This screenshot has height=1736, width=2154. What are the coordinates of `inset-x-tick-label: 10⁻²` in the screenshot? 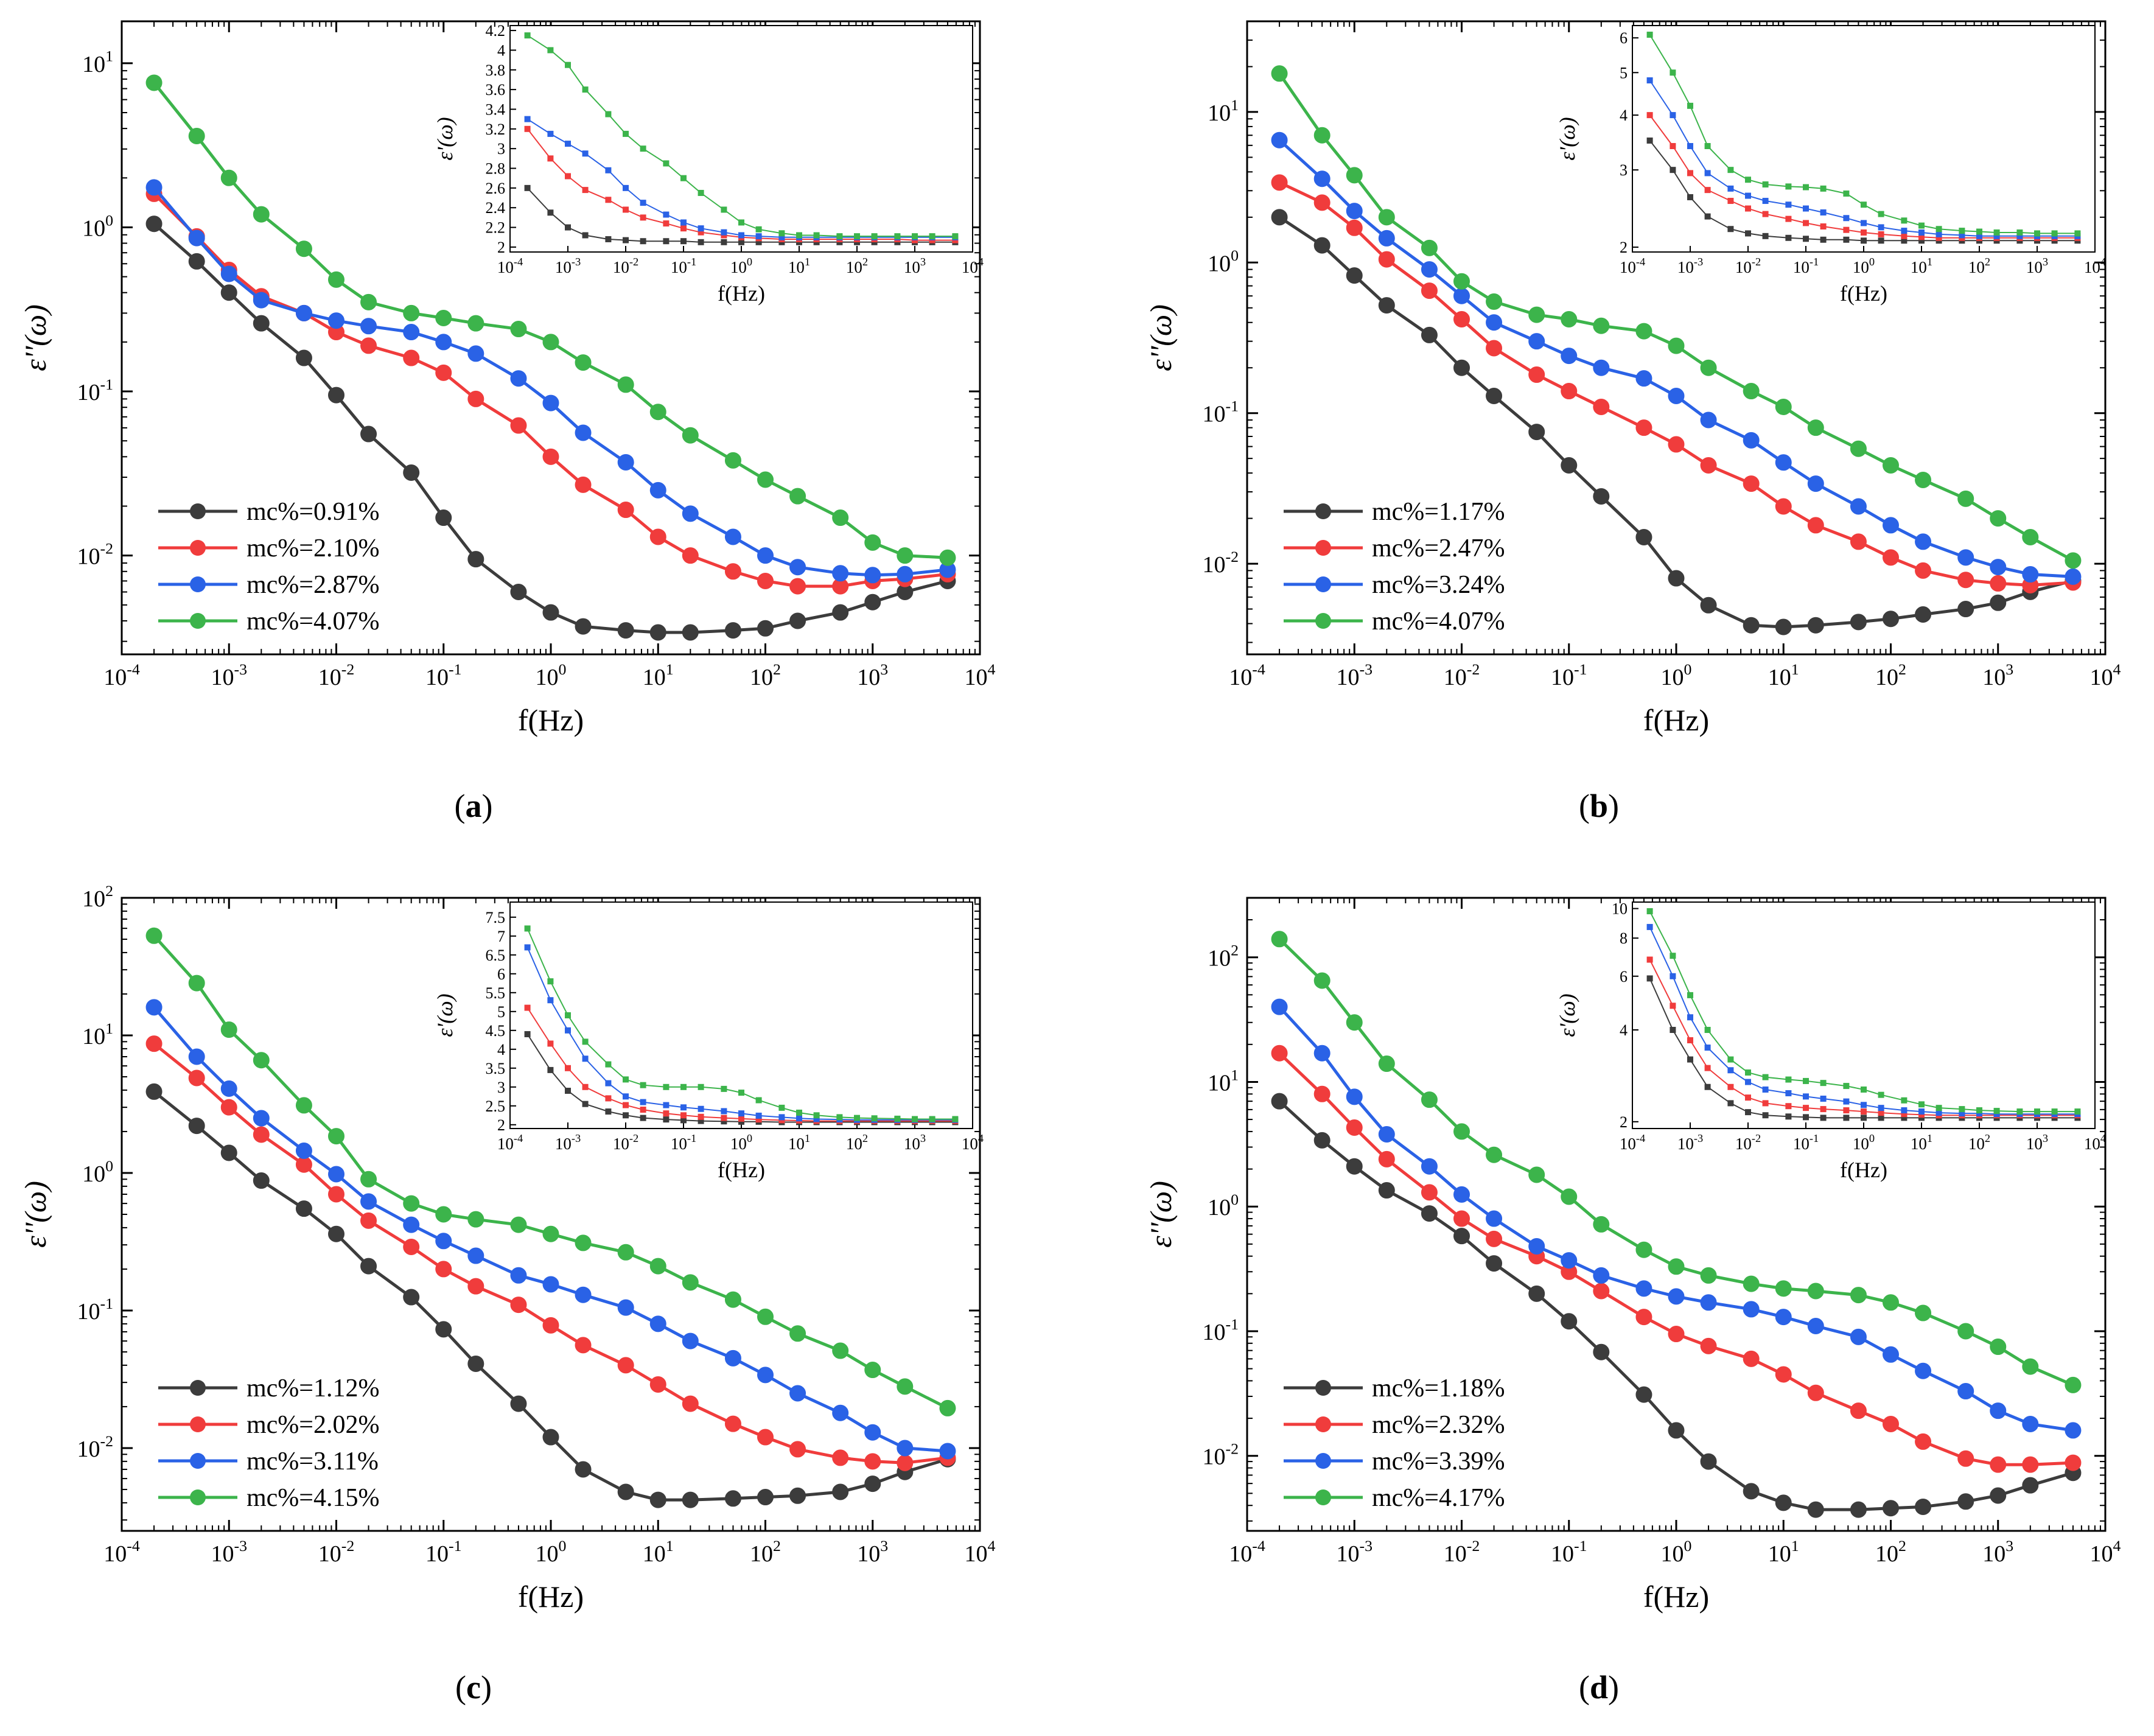 It's located at (1748, 1142).